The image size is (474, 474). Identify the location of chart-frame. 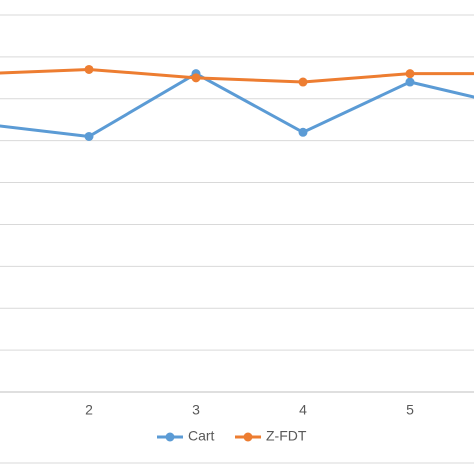
(237, 463).